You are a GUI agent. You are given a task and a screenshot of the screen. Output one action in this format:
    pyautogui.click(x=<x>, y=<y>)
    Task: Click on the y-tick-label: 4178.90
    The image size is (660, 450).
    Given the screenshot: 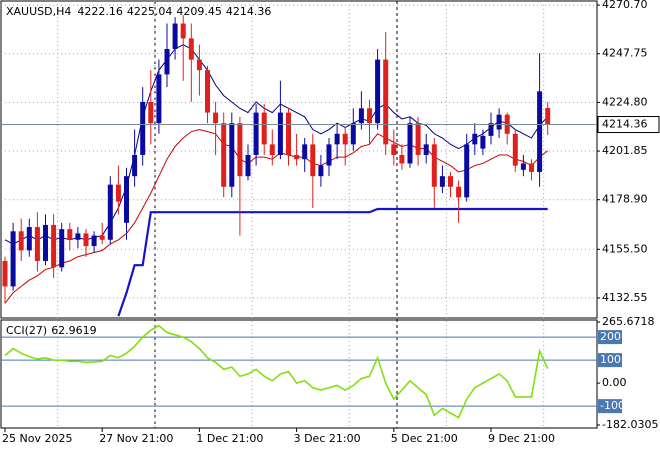 What is the action you would take?
    pyautogui.click(x=625, y=199)
    